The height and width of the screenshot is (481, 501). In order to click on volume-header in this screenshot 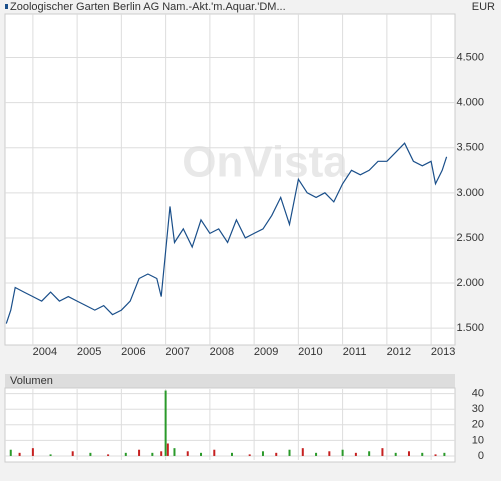, I will do `click(230, 381)`.